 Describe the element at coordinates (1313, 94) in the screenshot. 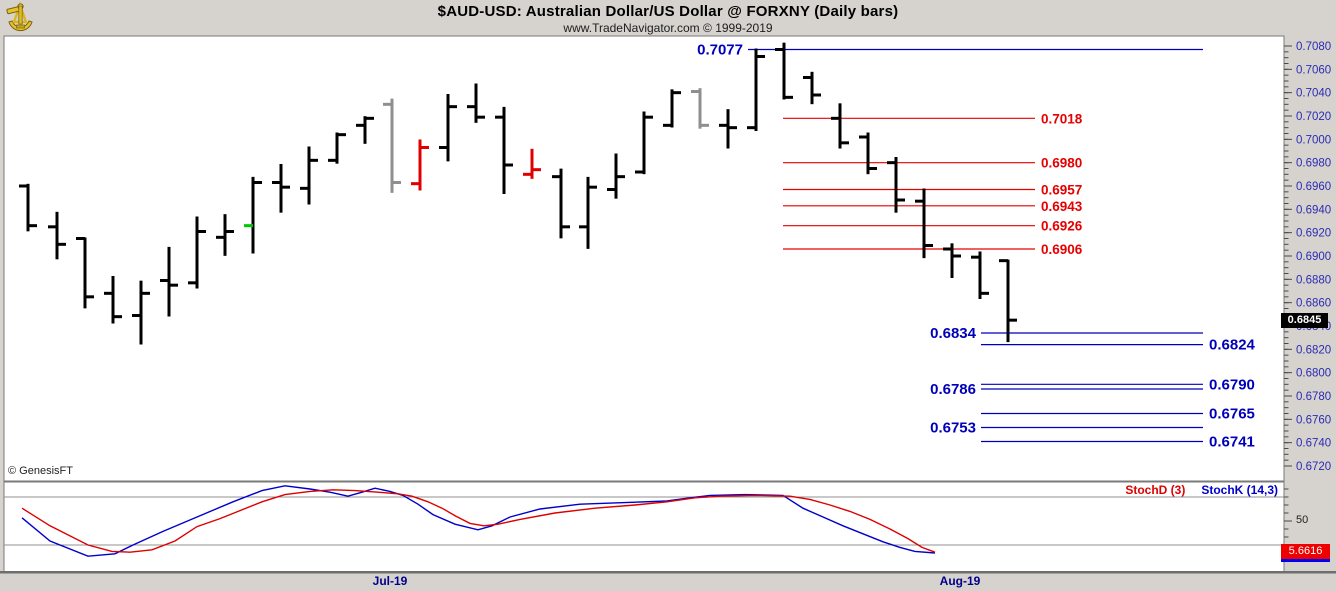

I see `svg-text: 0.7040` at that location.